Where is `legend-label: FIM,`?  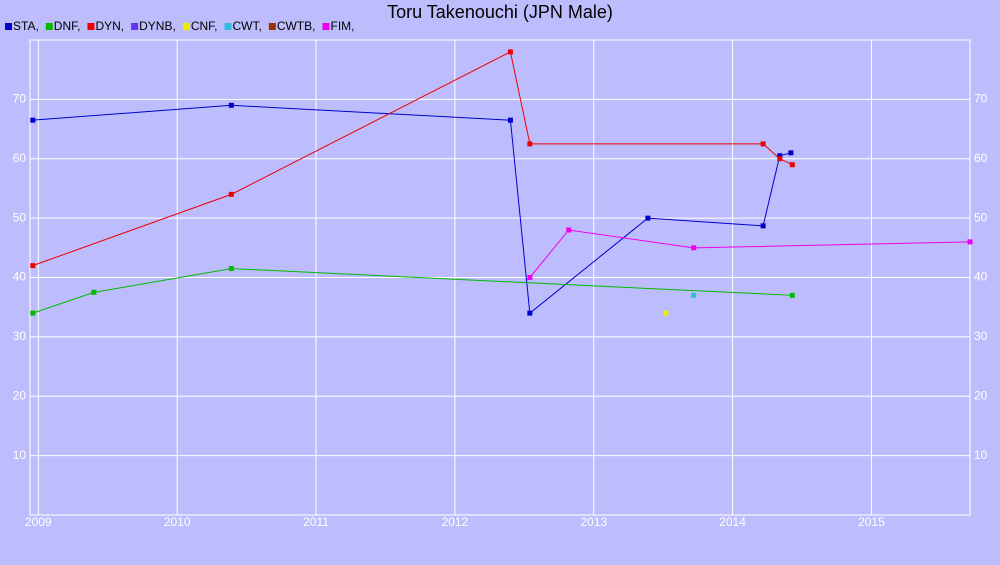 legend-label: FIM, is located at coordinates (342, 26).